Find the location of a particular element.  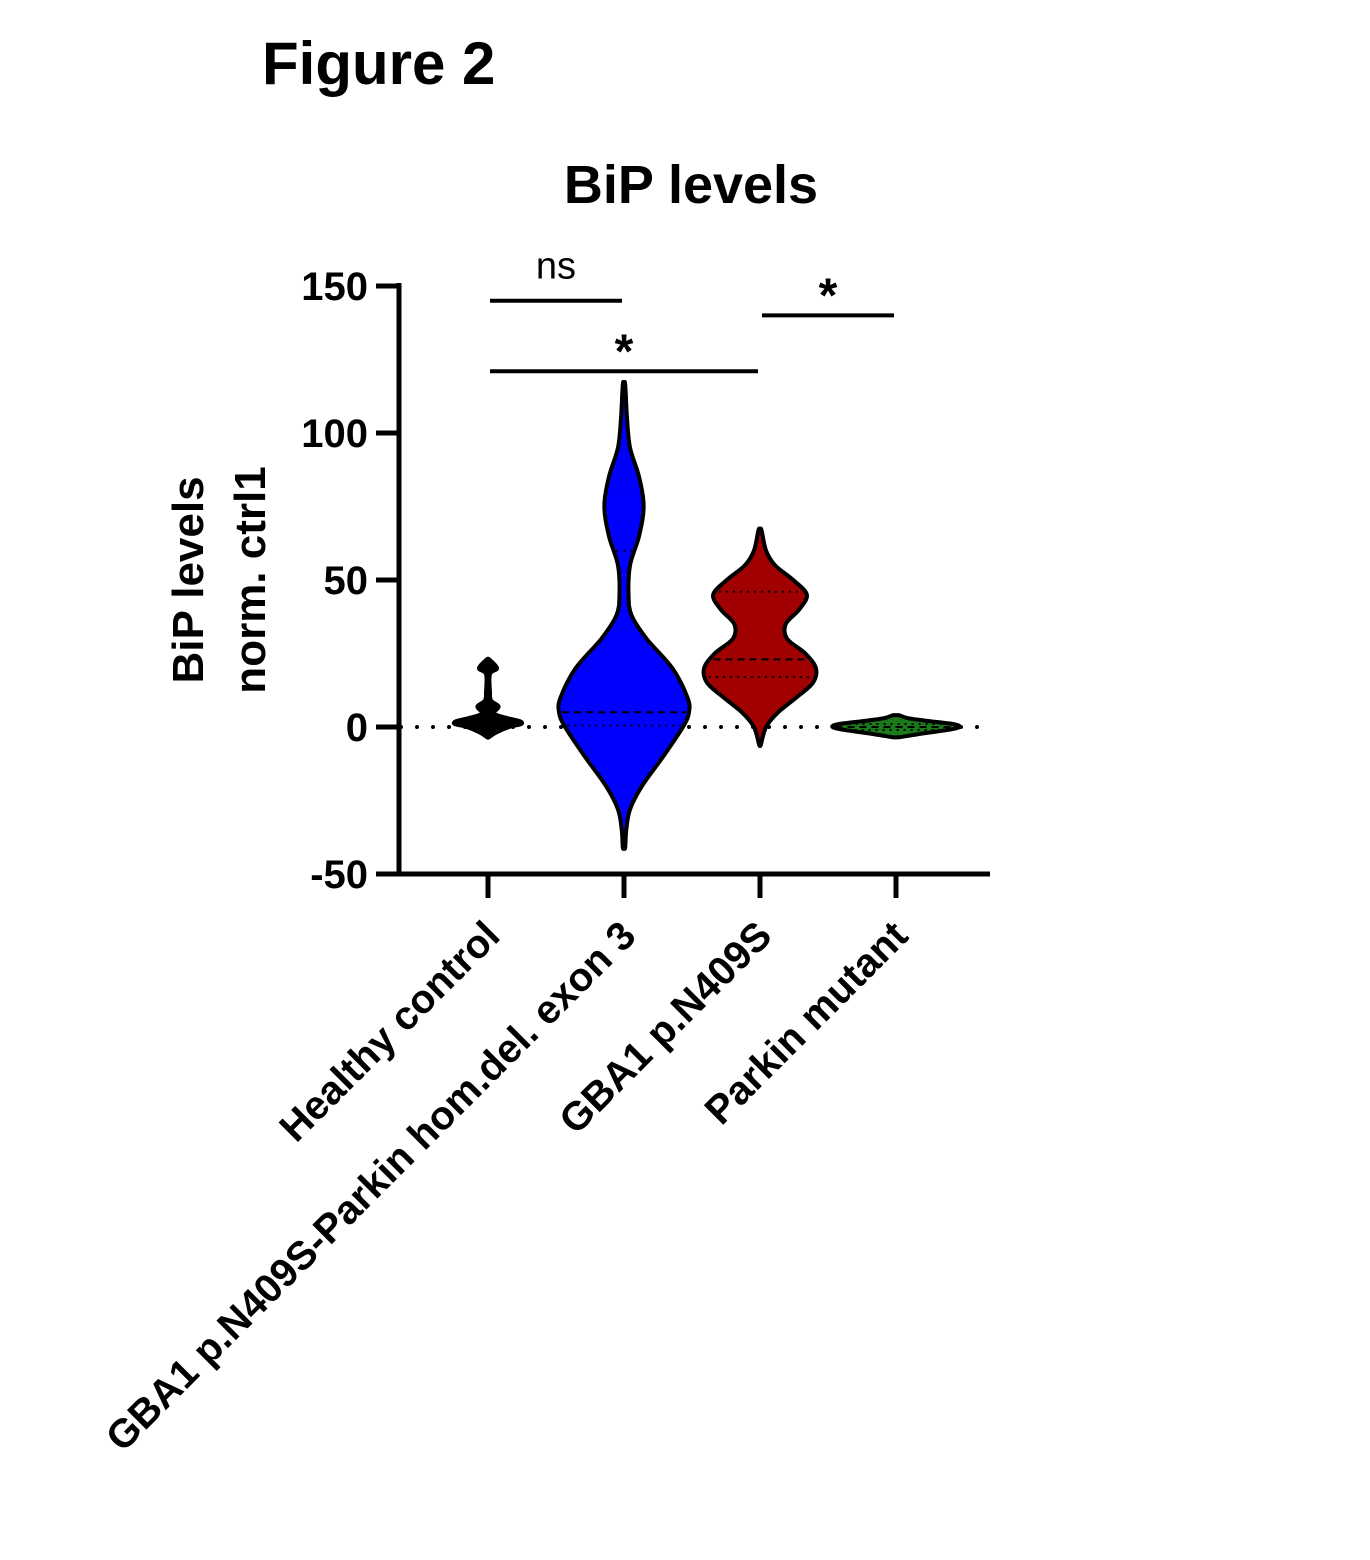

y-axis-label: BiP levels norm. ctrl1 is located at coordinates (219, 579).